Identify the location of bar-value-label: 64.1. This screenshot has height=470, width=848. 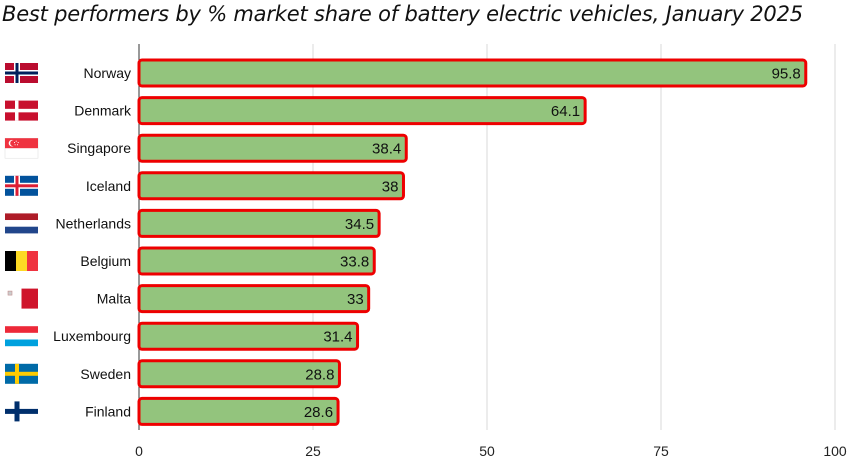
(565, 111).